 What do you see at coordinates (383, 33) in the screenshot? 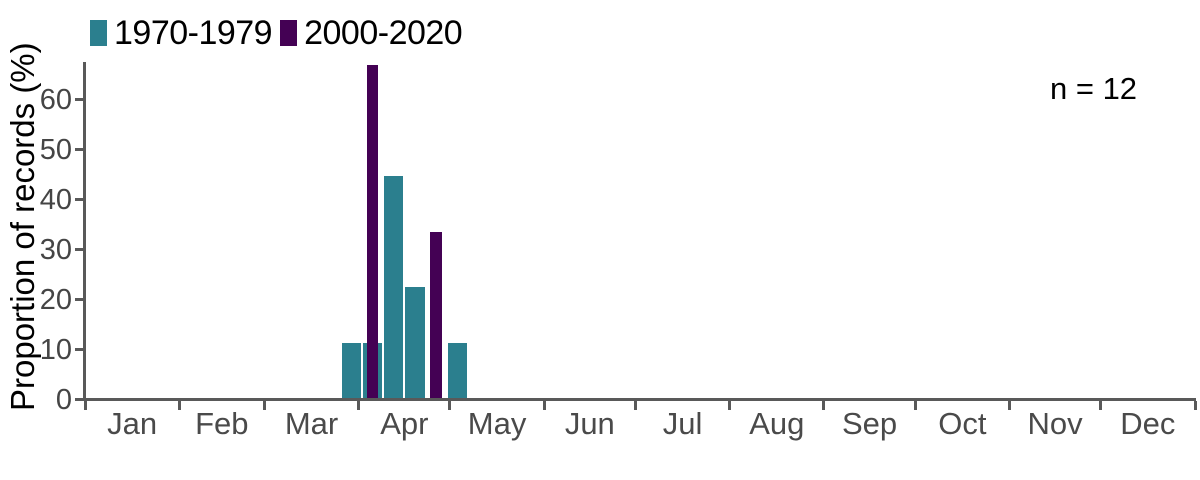
I see `legend-label-2000-2020: 2000-2020` at bounding box center [383, 33].